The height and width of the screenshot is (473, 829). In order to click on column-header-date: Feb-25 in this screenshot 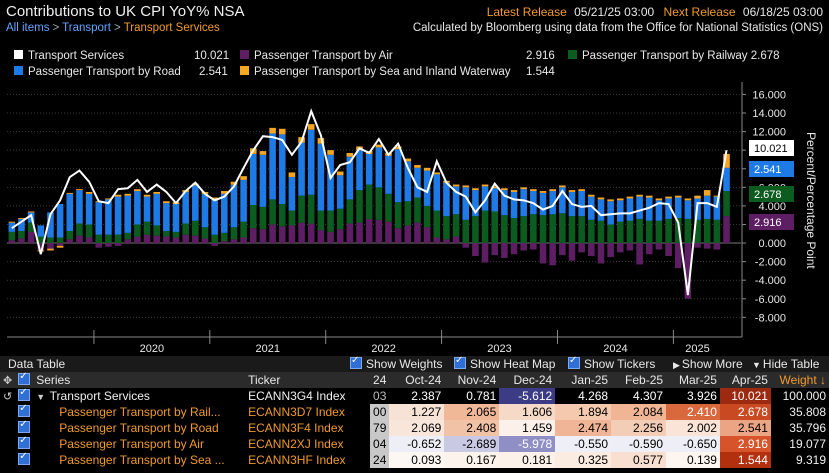, I will do `click(639, 380)`.